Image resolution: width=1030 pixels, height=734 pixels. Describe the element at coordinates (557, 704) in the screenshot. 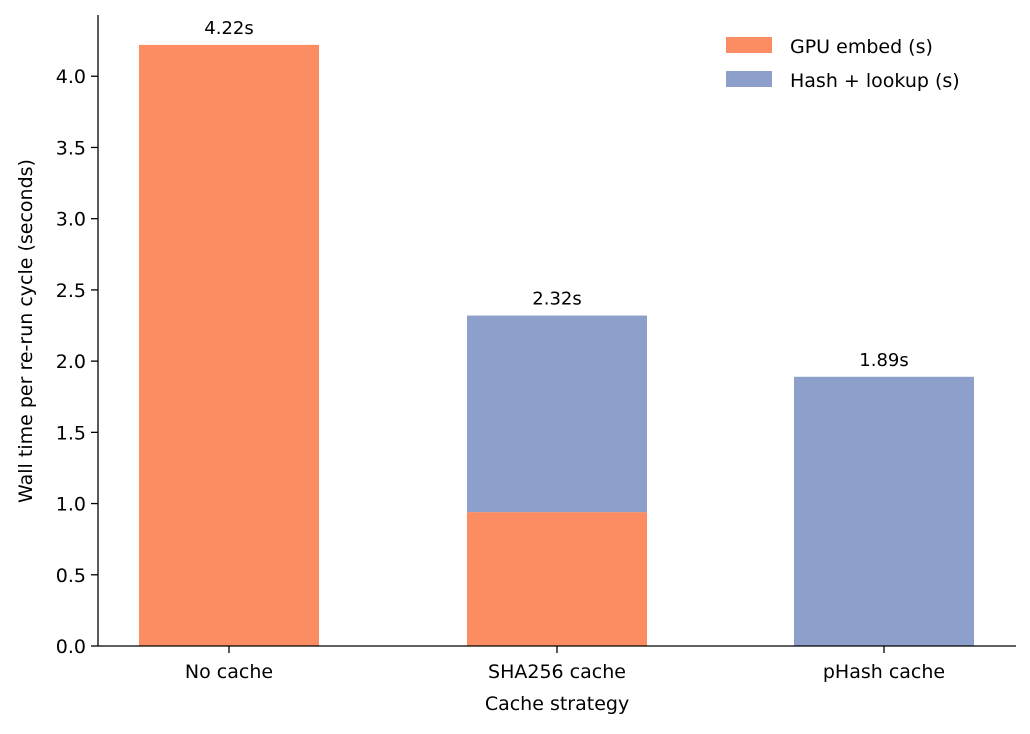

I see `x-axis-title: Cache strategy` at that location.